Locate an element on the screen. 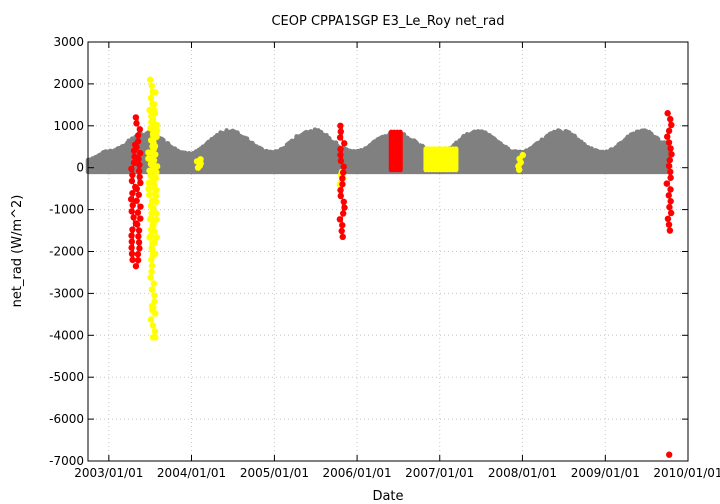 The width and height of the screenshot is (720, 504). y-tick-label: -1000 is located at coordinates (66, 210).